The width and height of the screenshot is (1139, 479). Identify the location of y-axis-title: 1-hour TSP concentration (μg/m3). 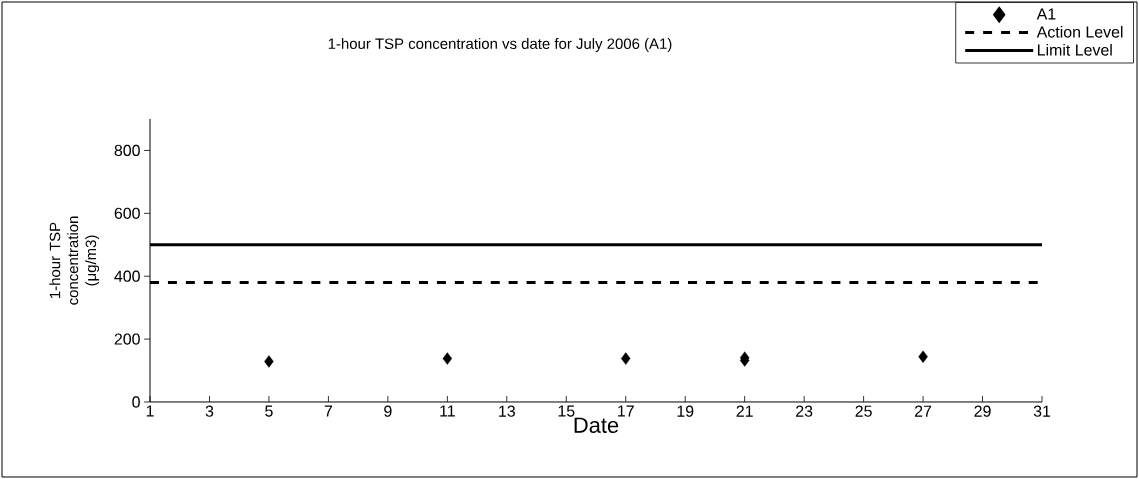
(74, 260).